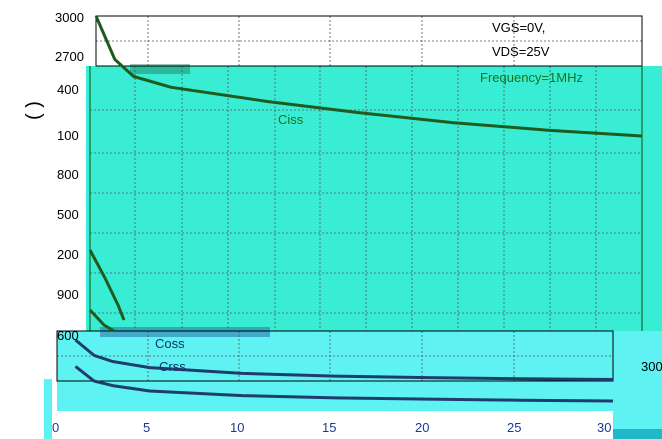 Image resolution: width=662 pixels, height=439 pixels. I want to click on y-tick-label: 200, so click(68, 254).